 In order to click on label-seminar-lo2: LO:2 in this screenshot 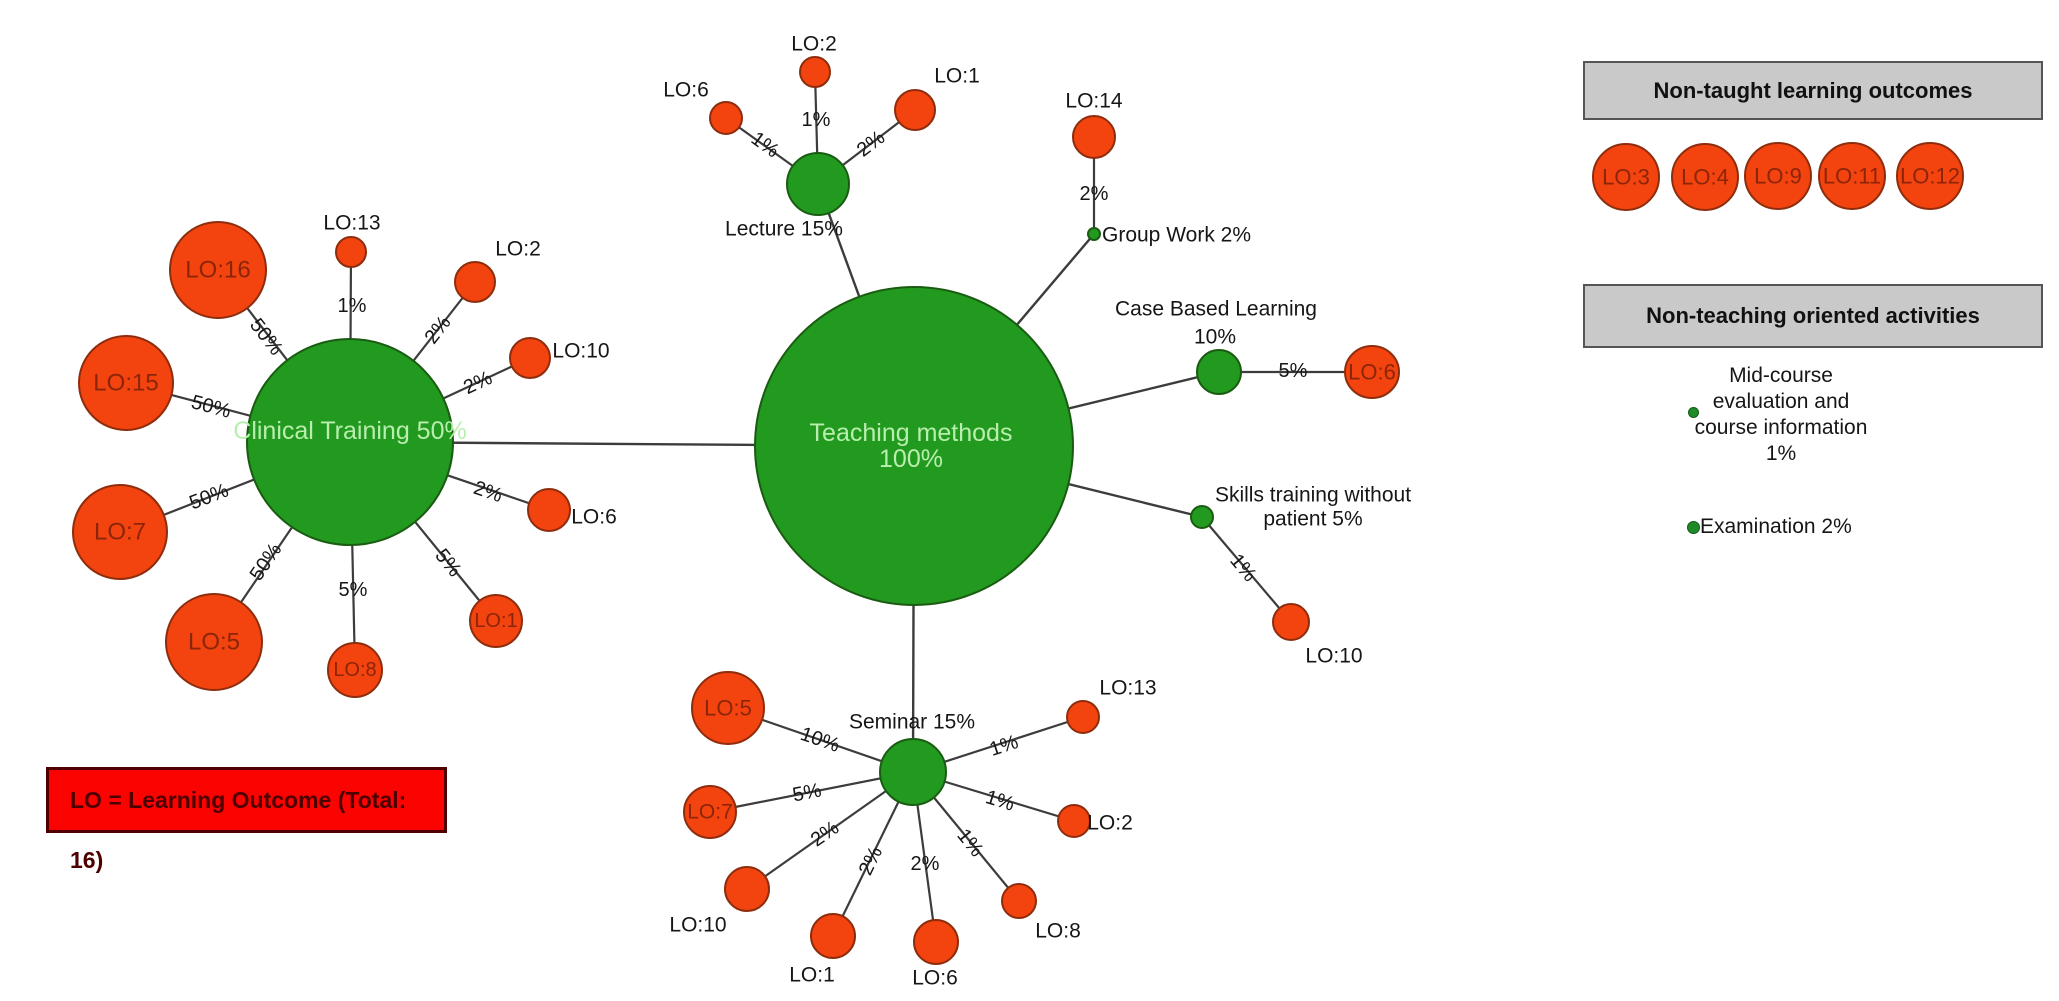, I will do `click(1110, 823)`.